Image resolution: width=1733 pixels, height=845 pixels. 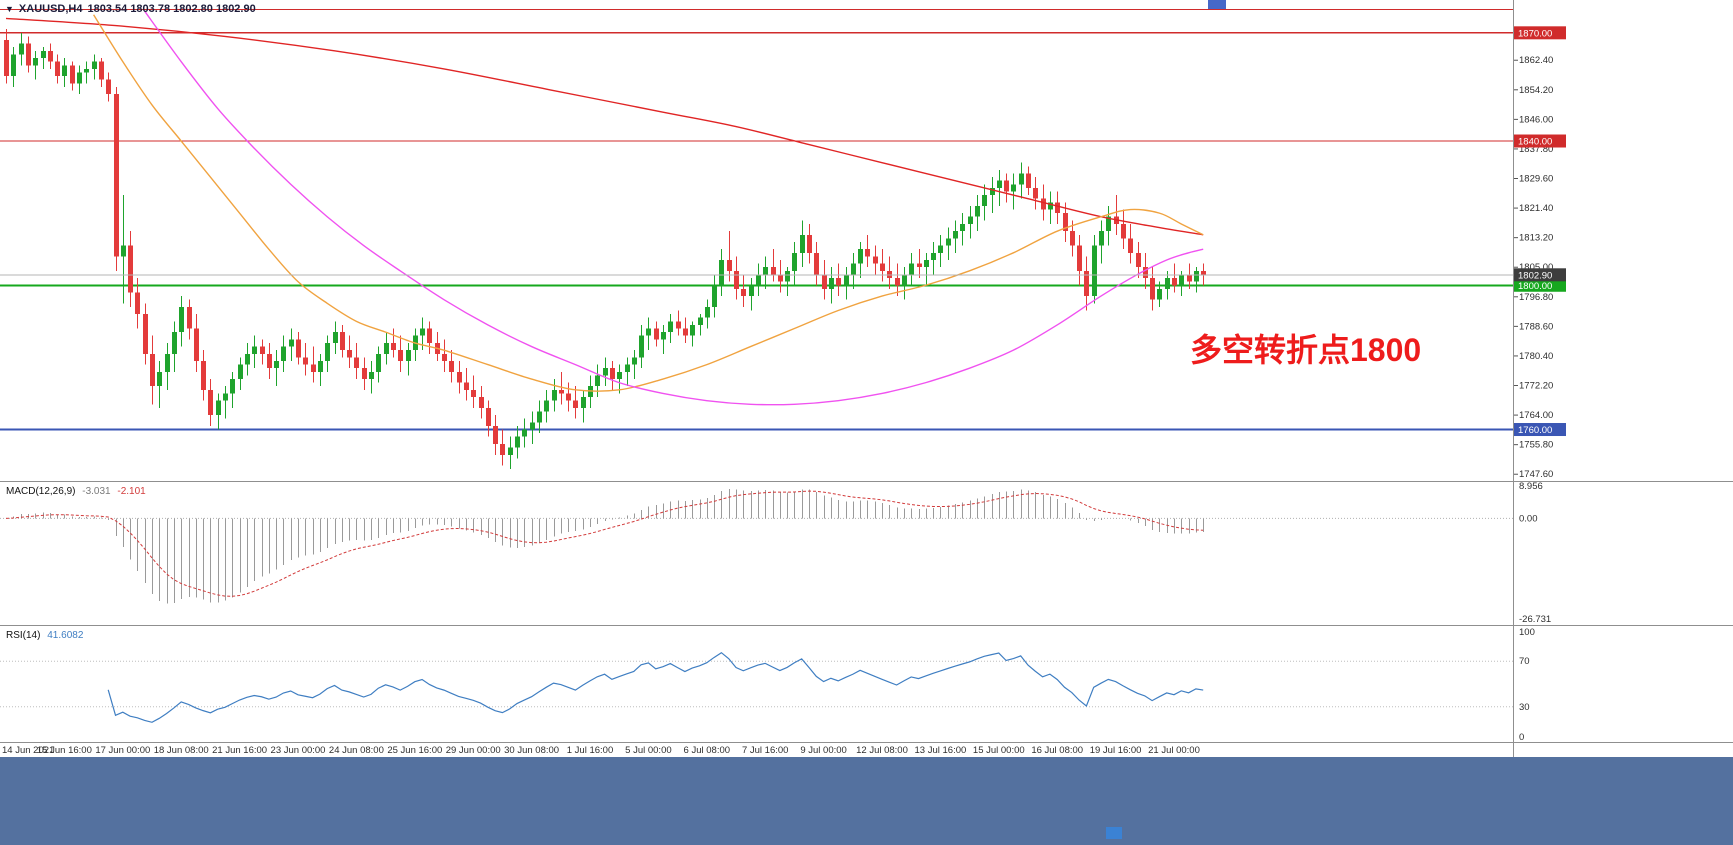 I want to click on macd-indicator-label: MACD(12,26,9) -3.031 -2.101, so click(x=78, y=491).